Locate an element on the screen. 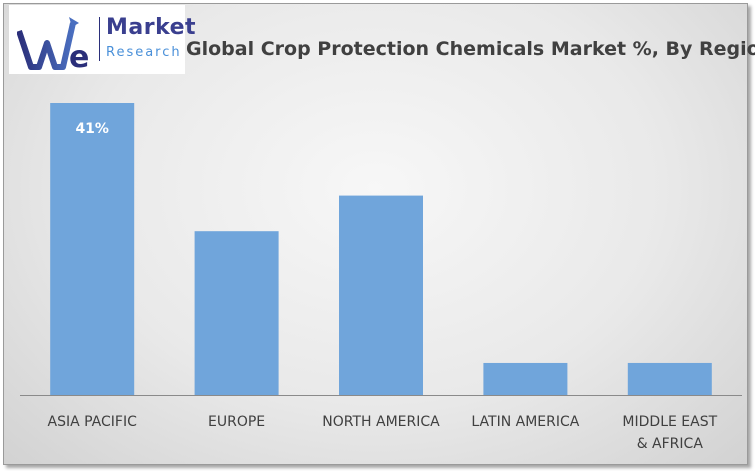 The width and height of the screenshot is (755, 471). logo-divider is located at coordinates (99, 39).